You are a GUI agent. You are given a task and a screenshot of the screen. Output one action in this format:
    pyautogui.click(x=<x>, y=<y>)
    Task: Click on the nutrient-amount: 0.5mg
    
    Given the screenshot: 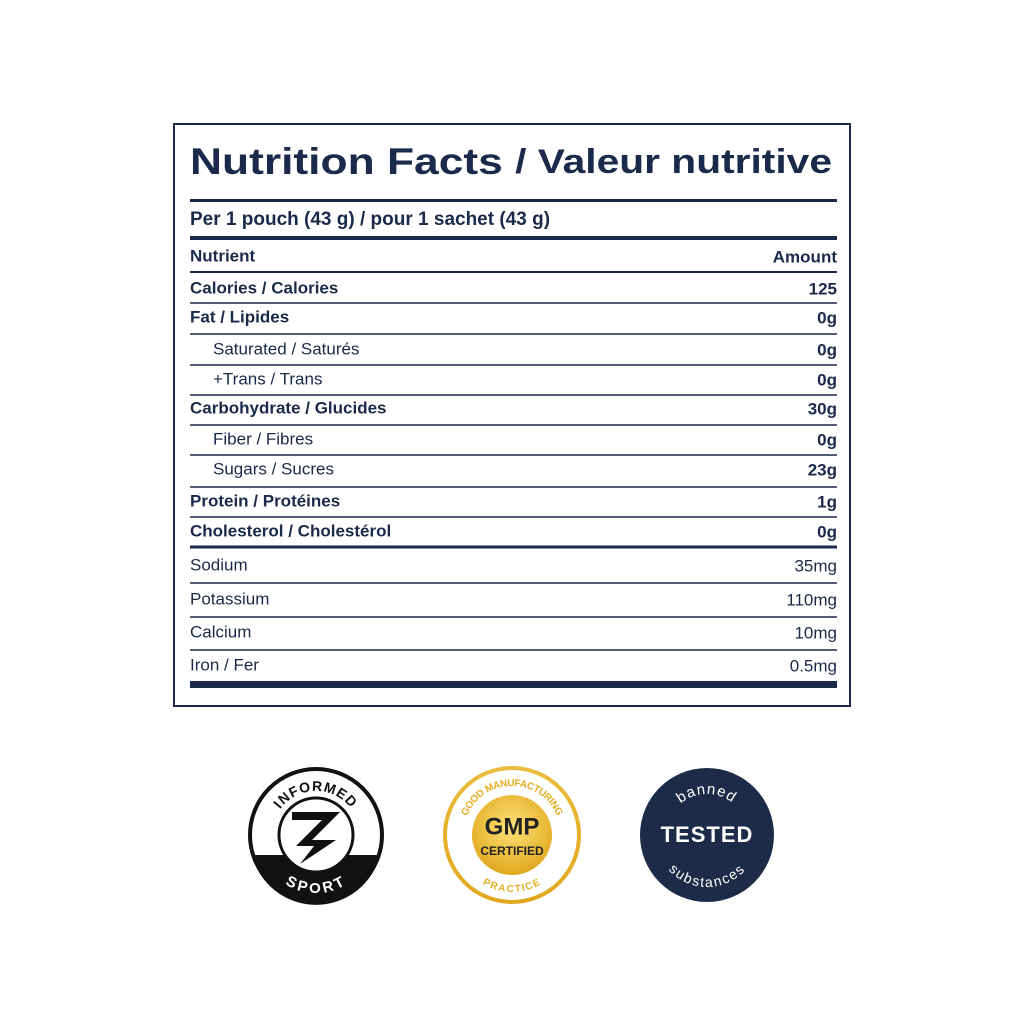 What is the action you would take?
    pyautogui.click(x=813, y=665)
    